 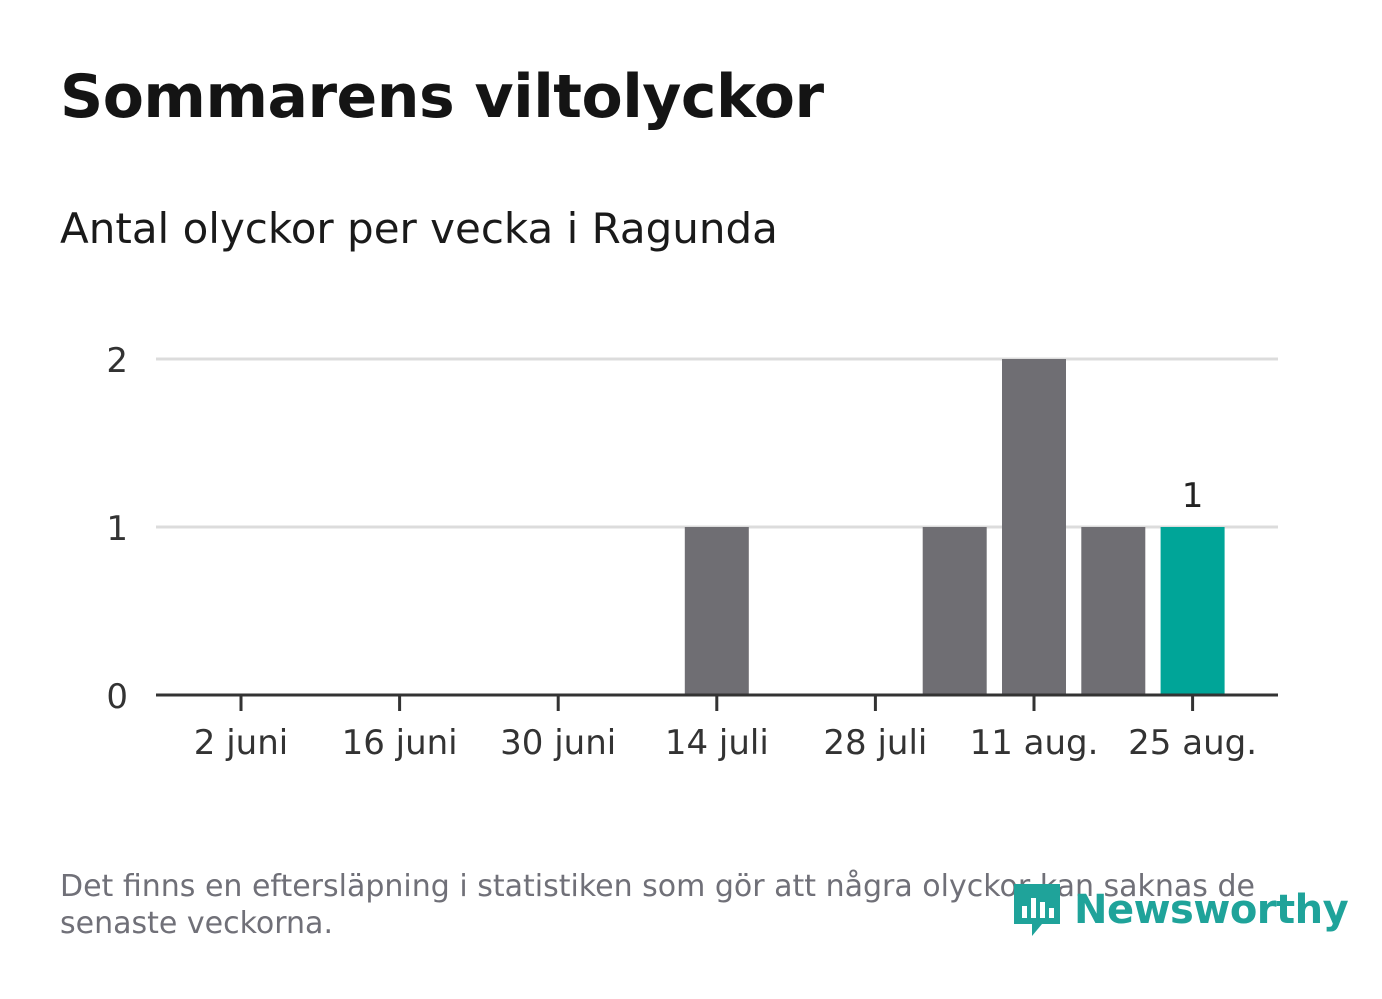 What do you see at coordinates (117, 361) in the screenshot?
I see `y-tick-label: 2` at bounding box center [117, 361].